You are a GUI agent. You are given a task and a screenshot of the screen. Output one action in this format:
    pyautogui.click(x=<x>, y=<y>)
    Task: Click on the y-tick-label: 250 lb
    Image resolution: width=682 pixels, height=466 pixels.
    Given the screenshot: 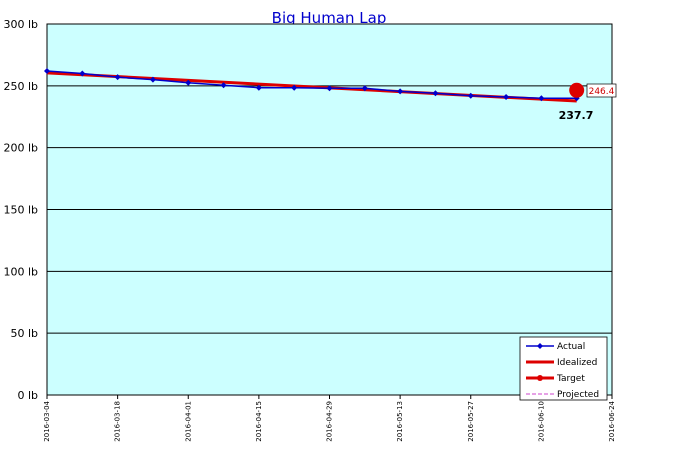 What is the action you would take?
    pyautogui.click(x=20, y=86)
    